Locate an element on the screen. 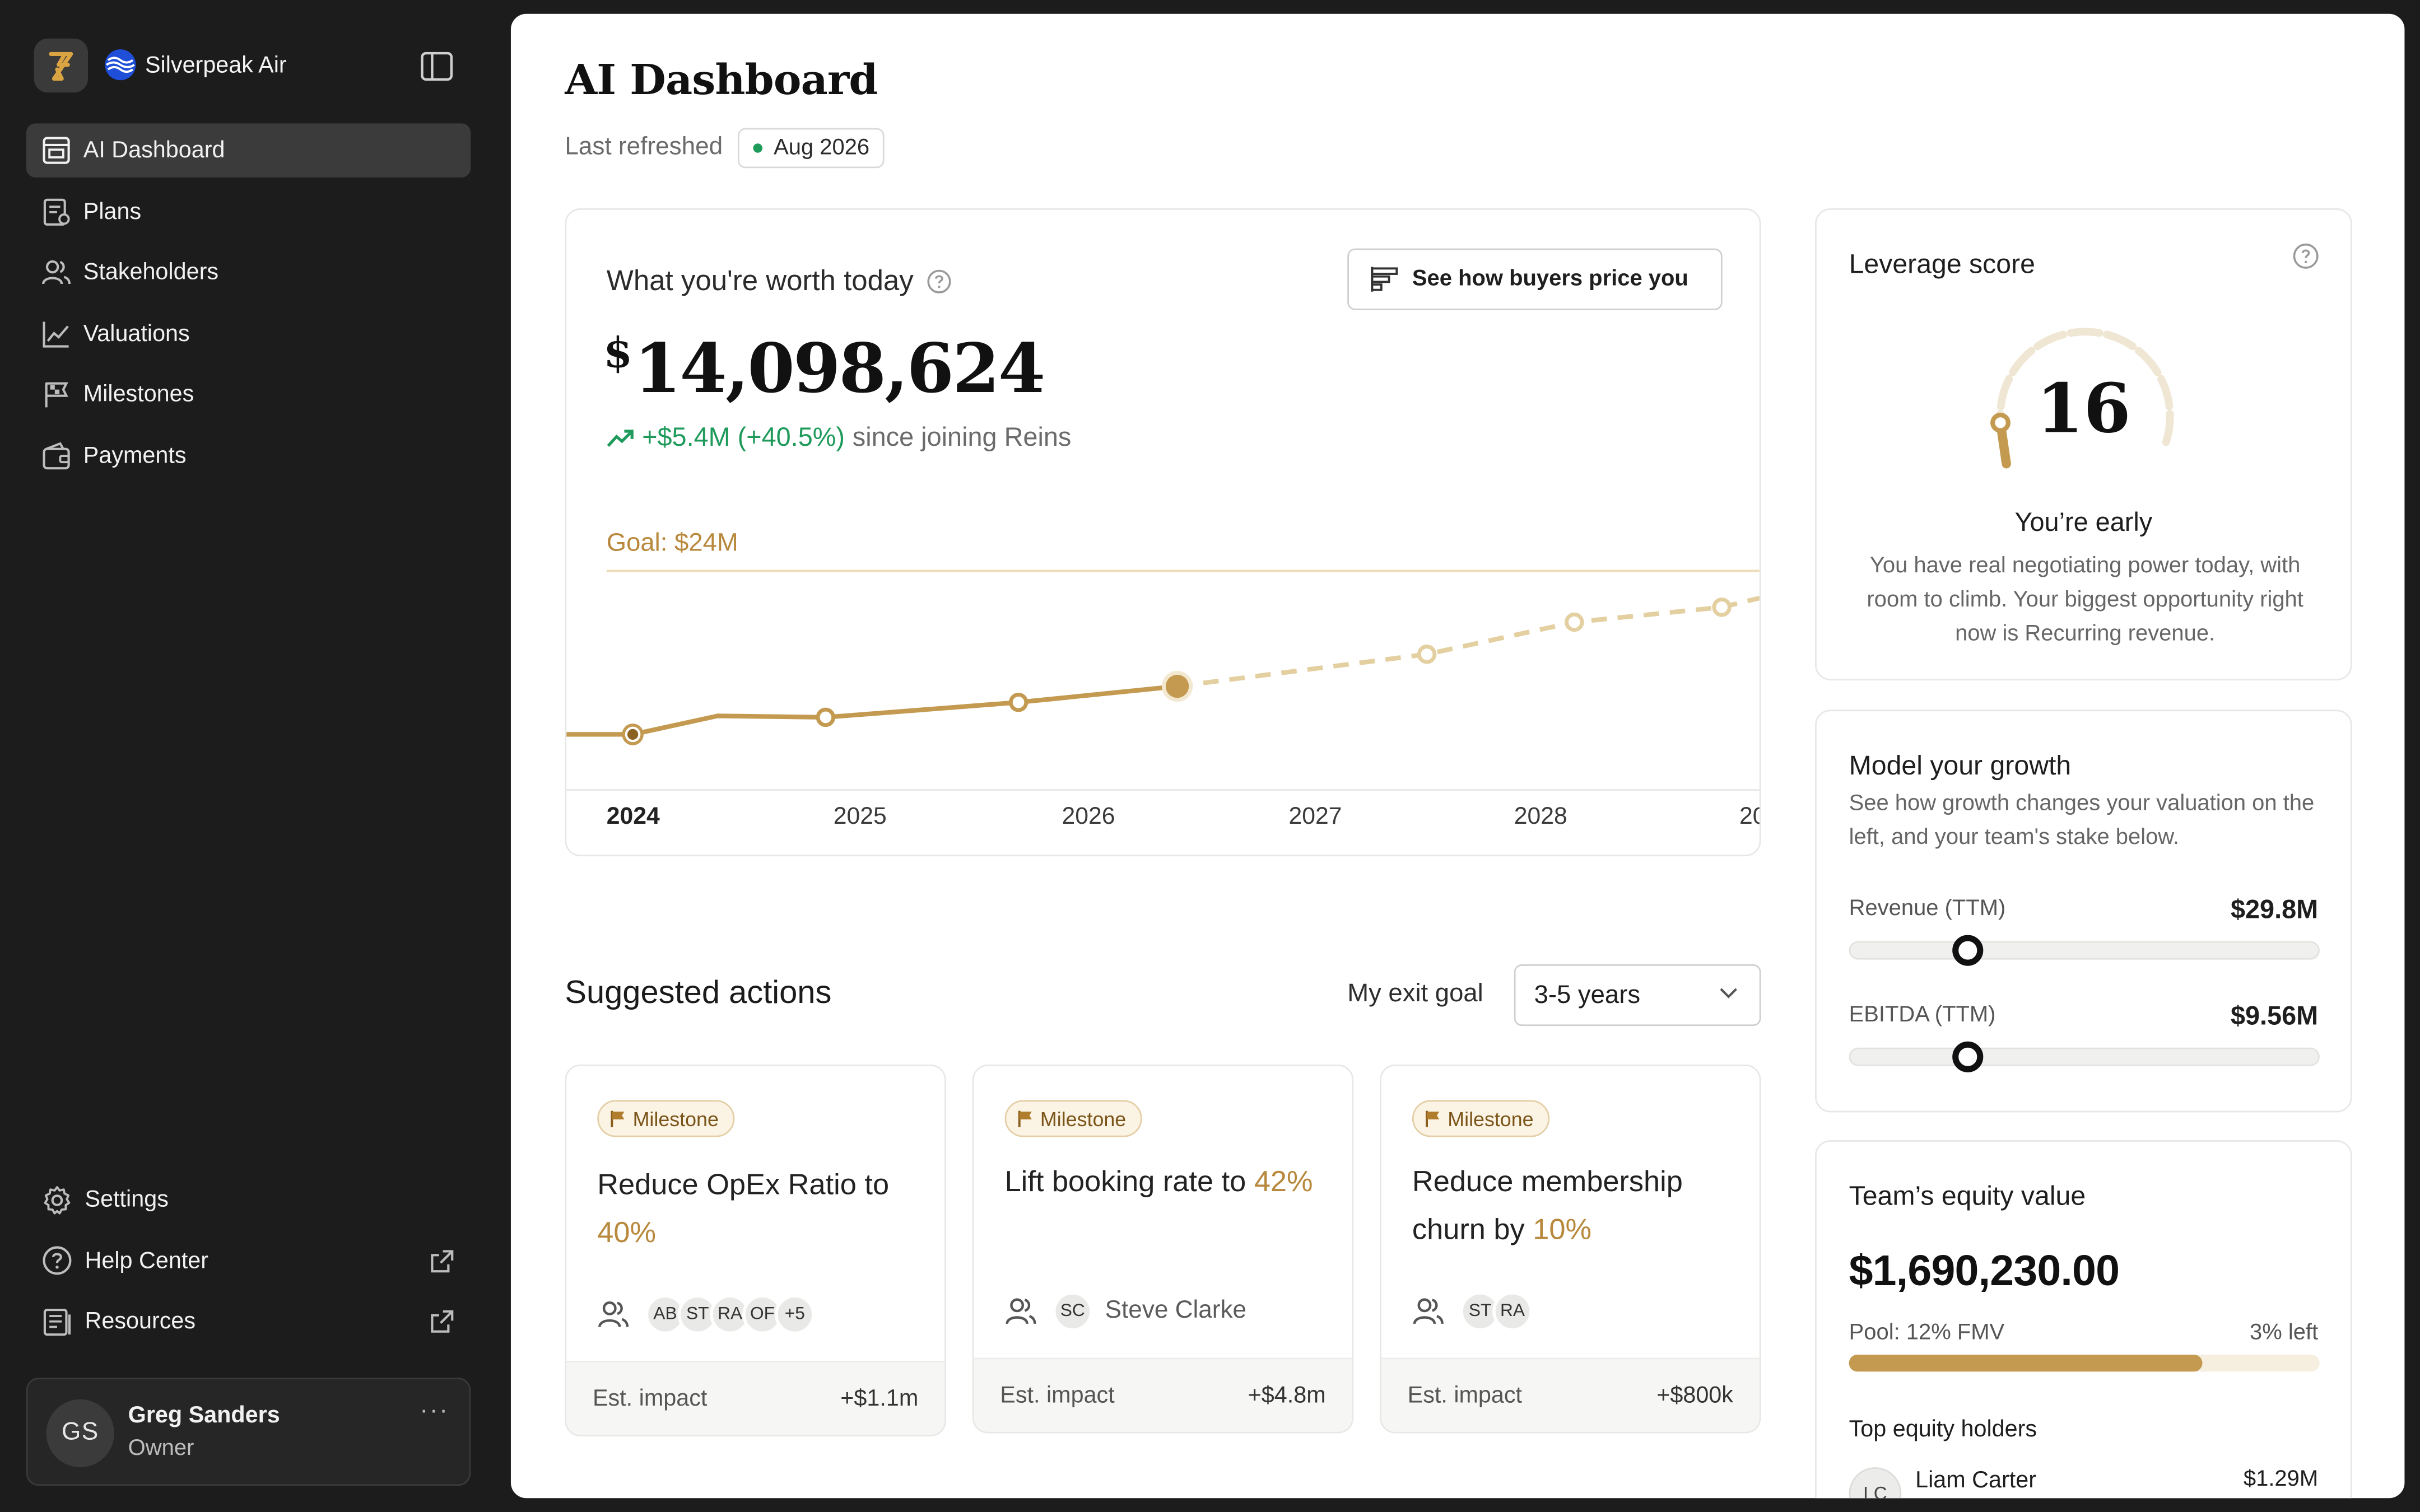 This screenshot has height=1512, width=2420. nav-item-payments: Payments is located at coordinates (249, 455).